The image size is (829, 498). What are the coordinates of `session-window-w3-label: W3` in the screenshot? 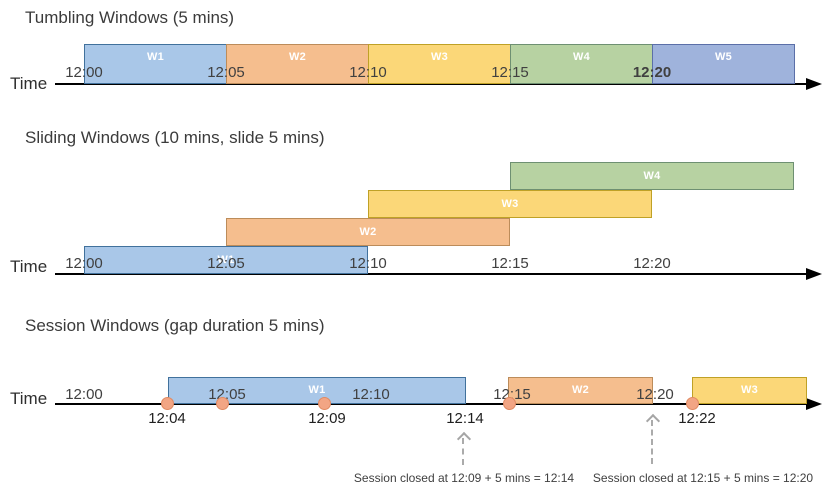 It's located at (749, 390).